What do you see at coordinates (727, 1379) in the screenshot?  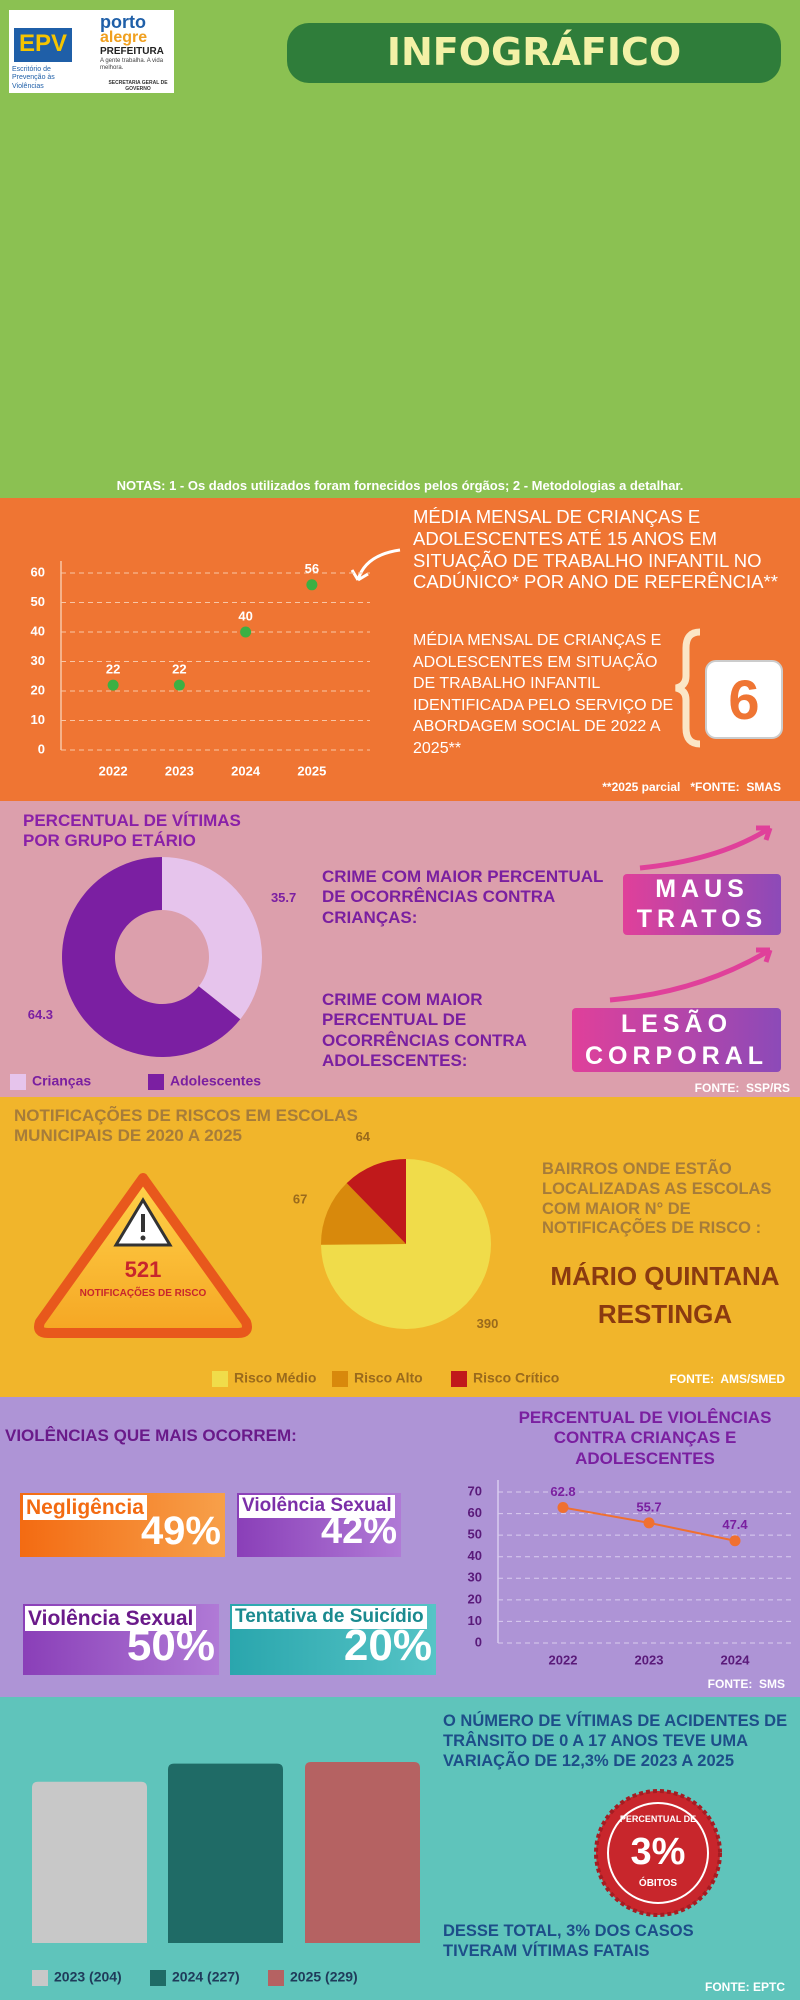 I see `source: FONTE: AMS/SMED` at bounding box center [727, 1379].